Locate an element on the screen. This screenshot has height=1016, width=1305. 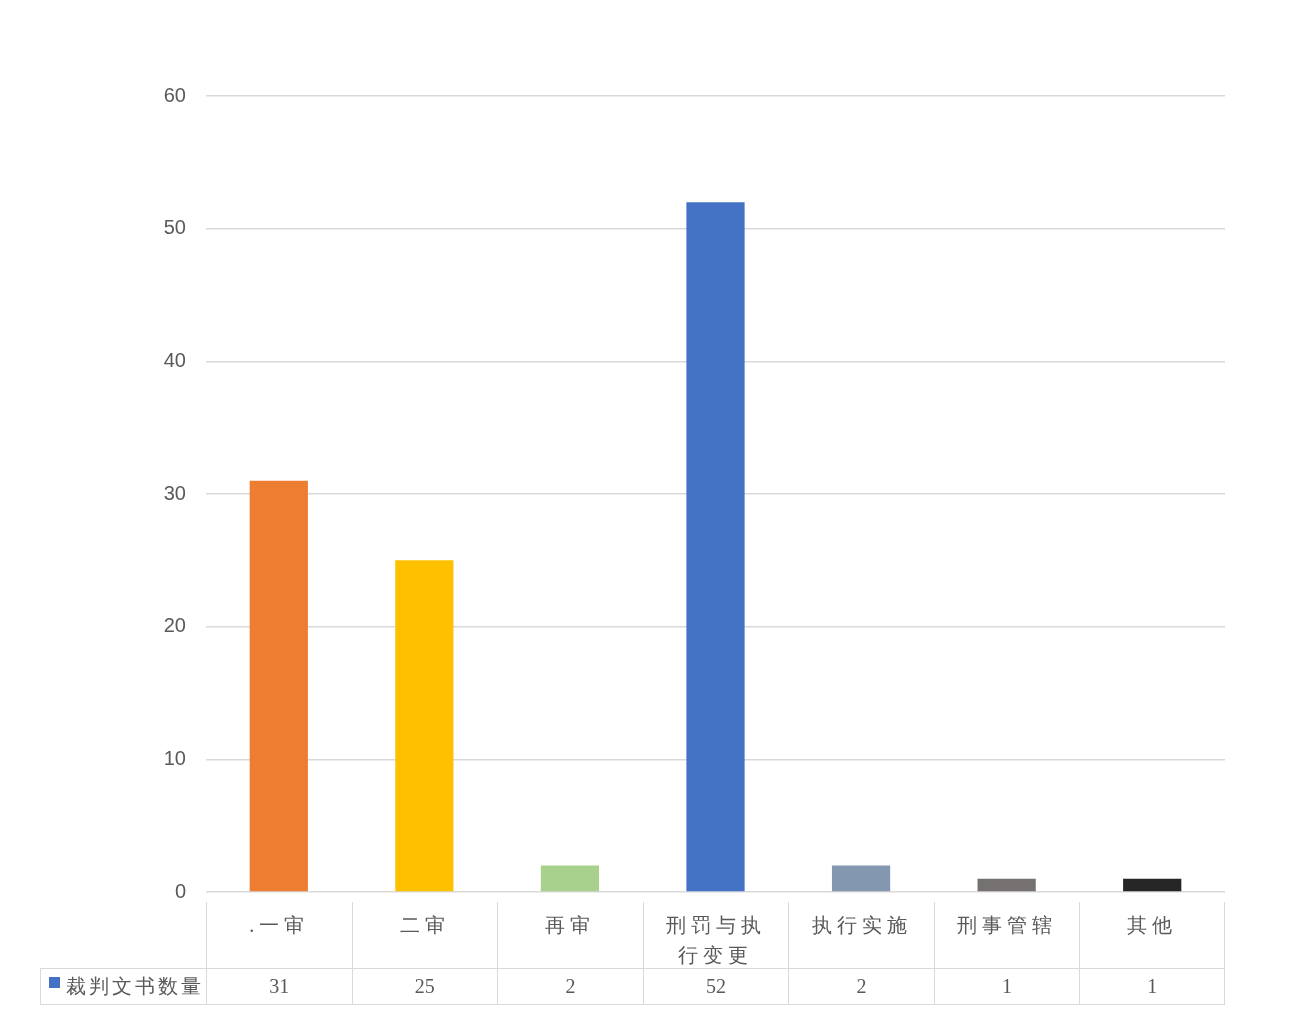
x-tick-label: 执行实施 is located at coordinates (861, 925).